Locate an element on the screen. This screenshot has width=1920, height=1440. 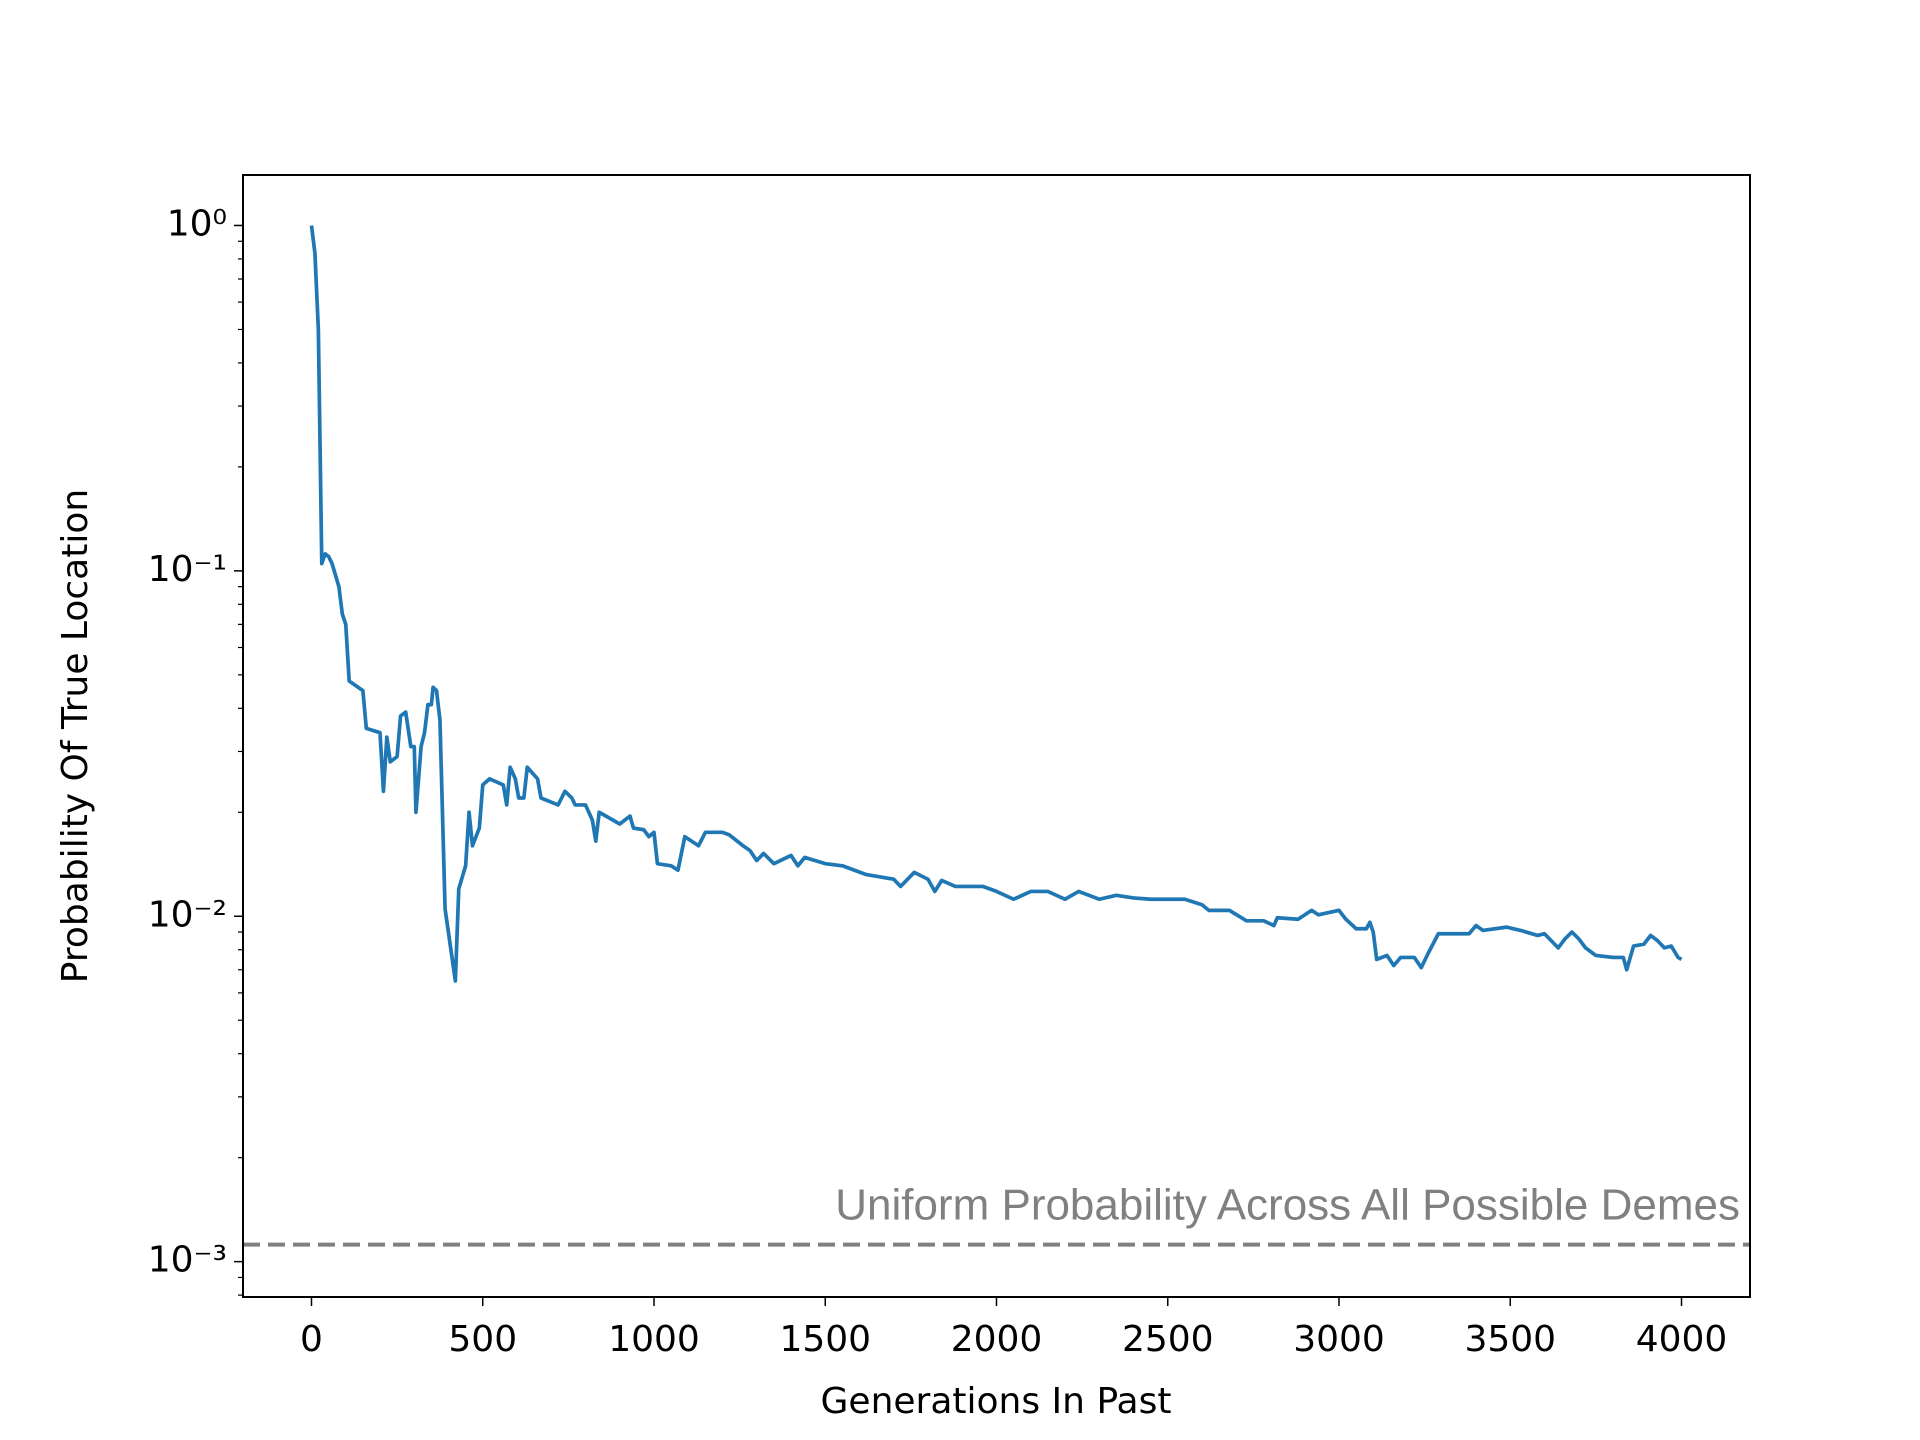
y-tick-label: 10⁻² is located at coordinates (187, 914).